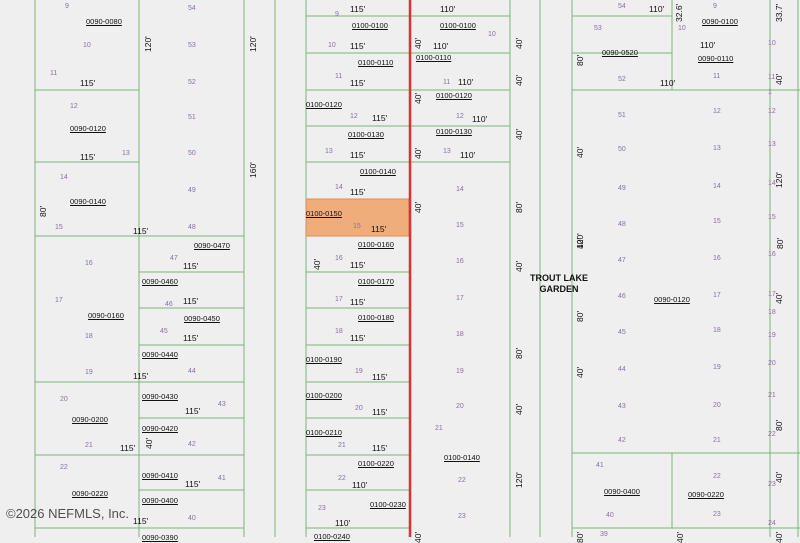 This screenshot has height=543, width=800. What do you see at coordinates (324, 432) in the screenshot?
I see `parcel-id-label: 0100-0210` at bounding box center [324, 432].